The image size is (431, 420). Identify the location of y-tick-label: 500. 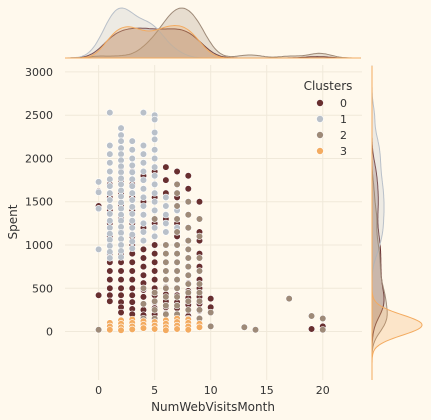
(42, 288).